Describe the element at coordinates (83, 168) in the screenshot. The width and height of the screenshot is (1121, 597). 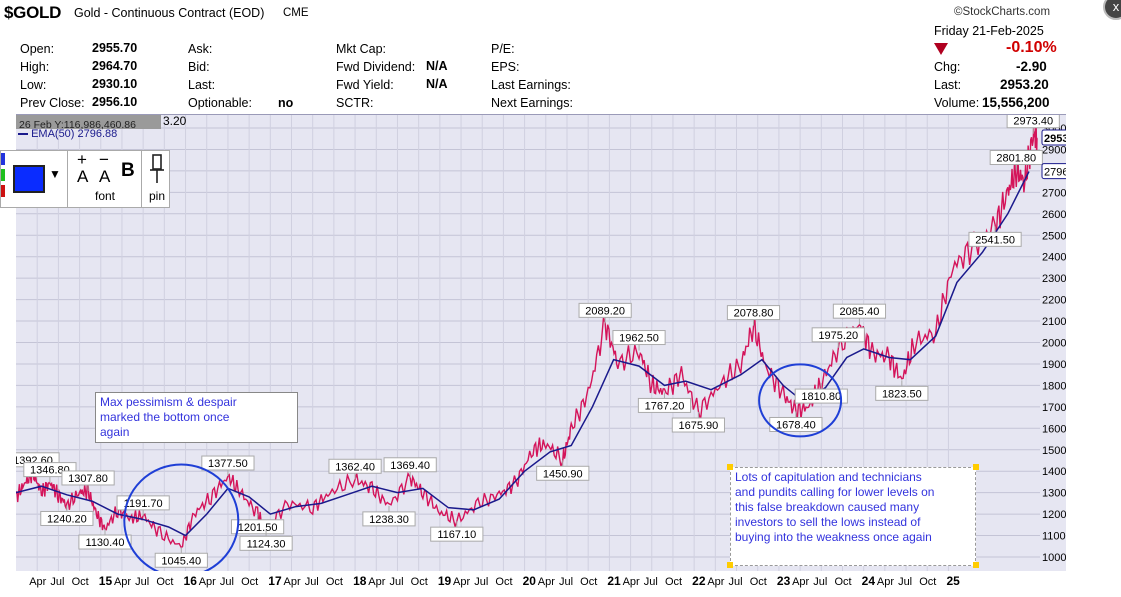
I see `font-increase-icon: + A` at that location.